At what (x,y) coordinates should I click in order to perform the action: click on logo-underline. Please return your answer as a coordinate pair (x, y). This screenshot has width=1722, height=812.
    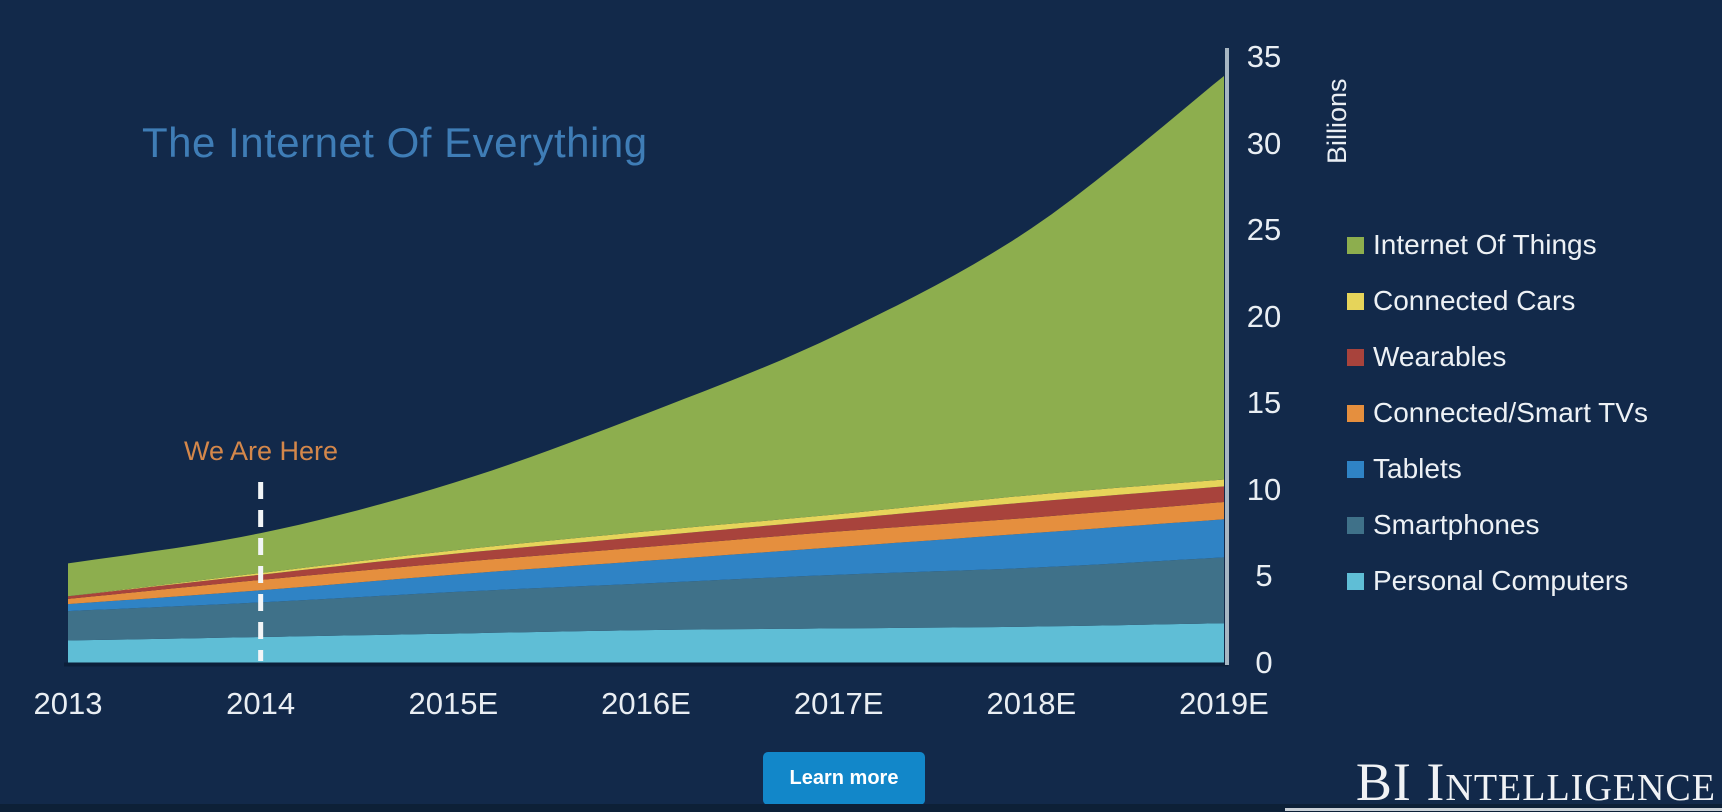
    Looking at the image, I should click on (1503, 809).